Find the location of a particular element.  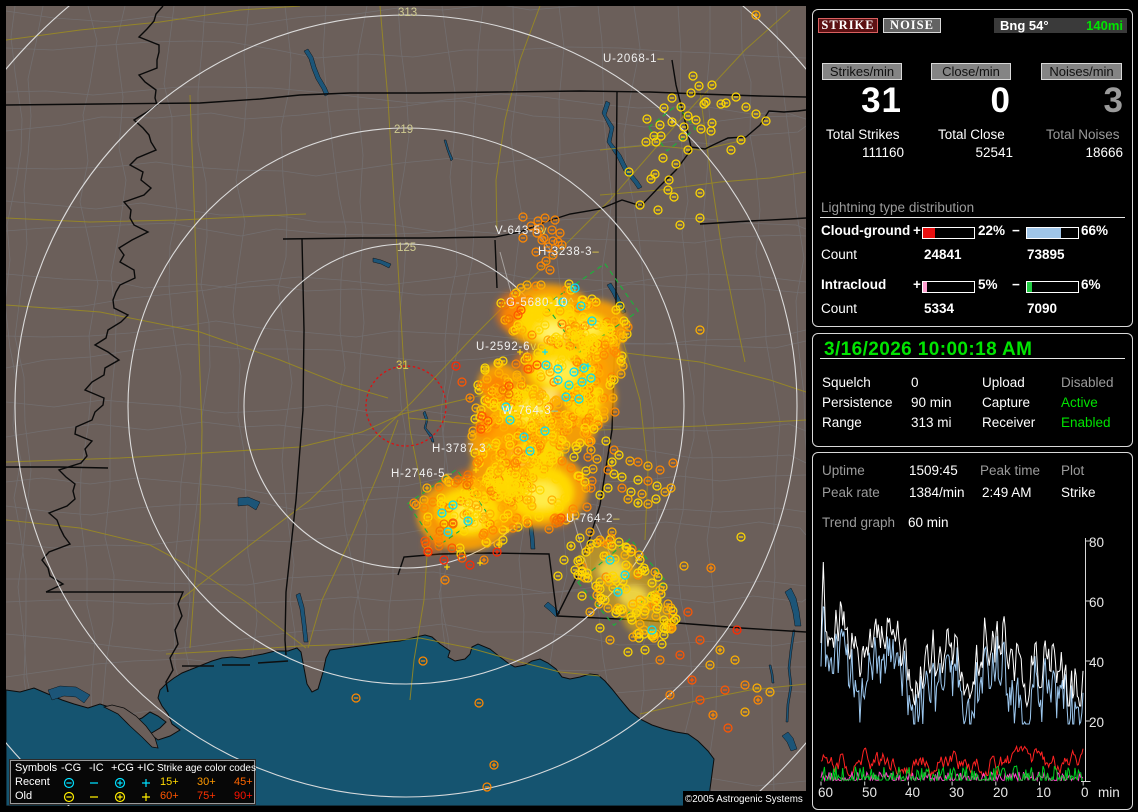

svg-text: W-764-3– is located at coordinates (530, 411).